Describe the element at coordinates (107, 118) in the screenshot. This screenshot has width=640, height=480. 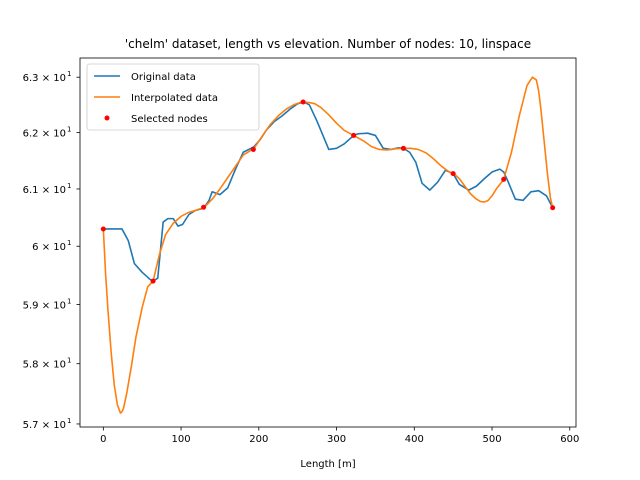
I see `legend-marker-swatch` at that location.